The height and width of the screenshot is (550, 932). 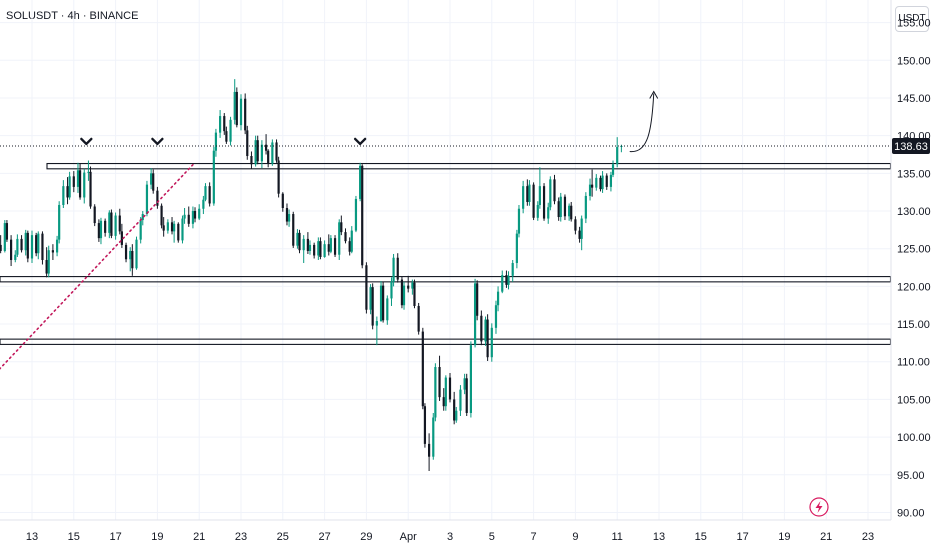 I want to click on ascending-trendline, so click(x=98, y=314).